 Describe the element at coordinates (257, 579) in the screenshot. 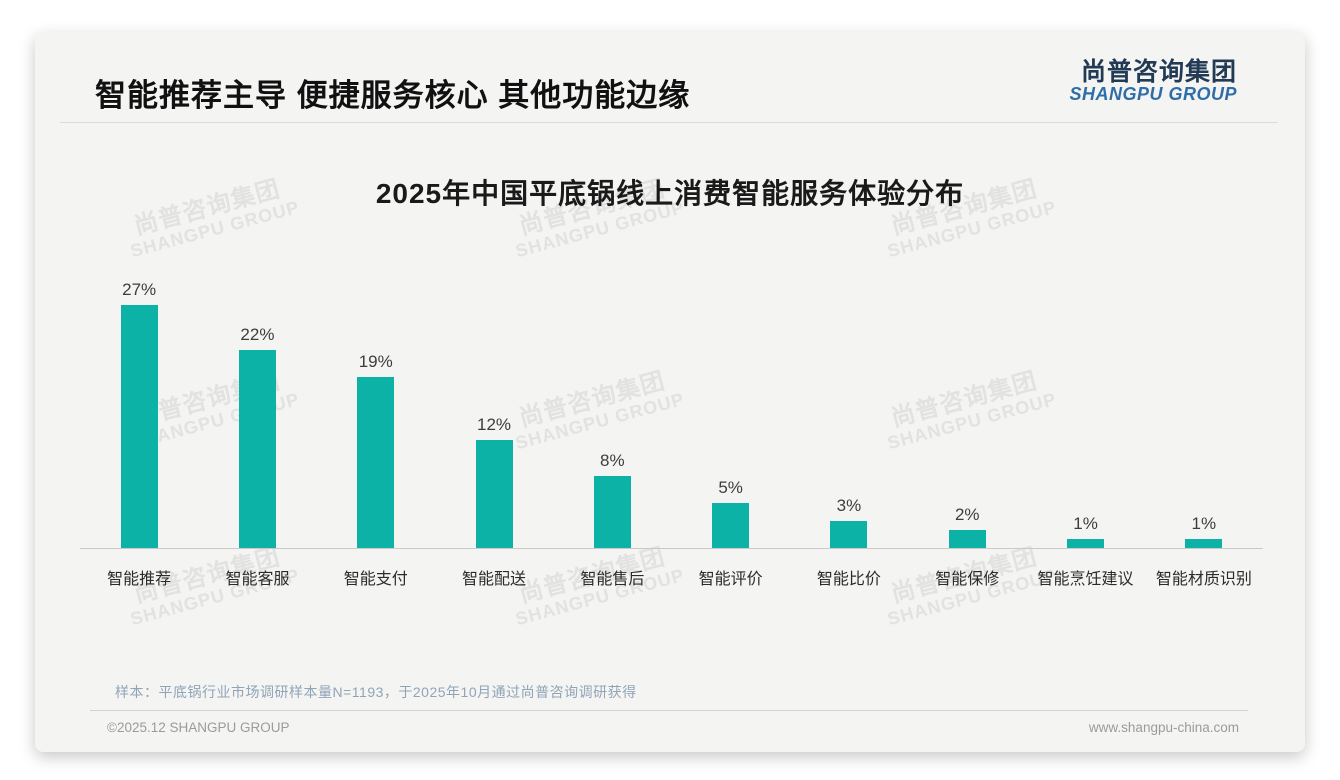

I see `x-axis-tick-label: 智能客服` at that location.